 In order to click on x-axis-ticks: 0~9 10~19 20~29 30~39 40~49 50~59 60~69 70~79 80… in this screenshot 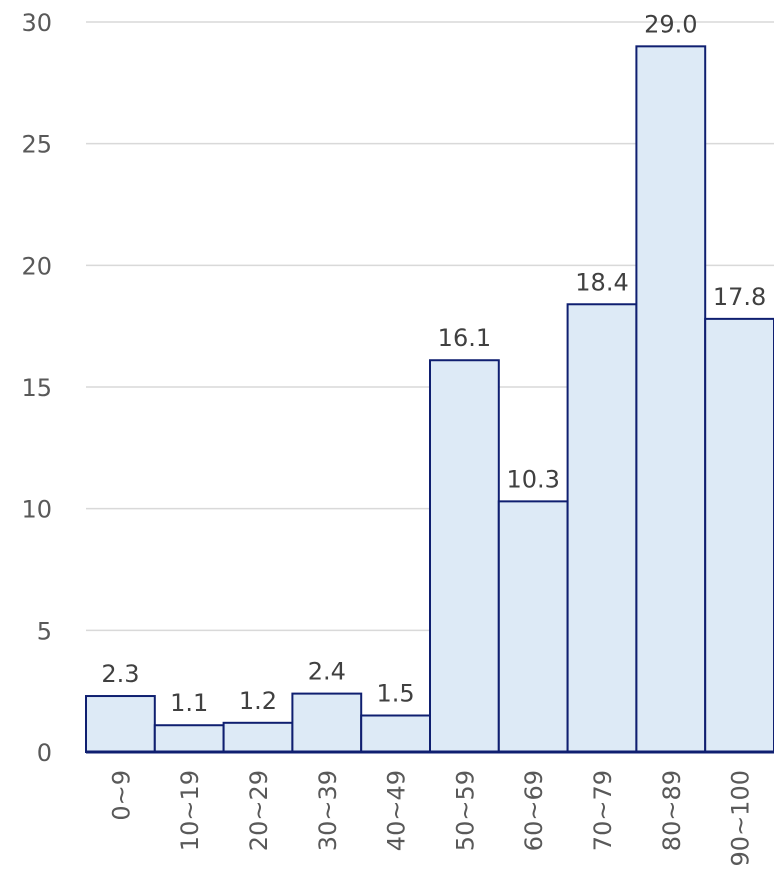, I will do `click(430, 818)`.